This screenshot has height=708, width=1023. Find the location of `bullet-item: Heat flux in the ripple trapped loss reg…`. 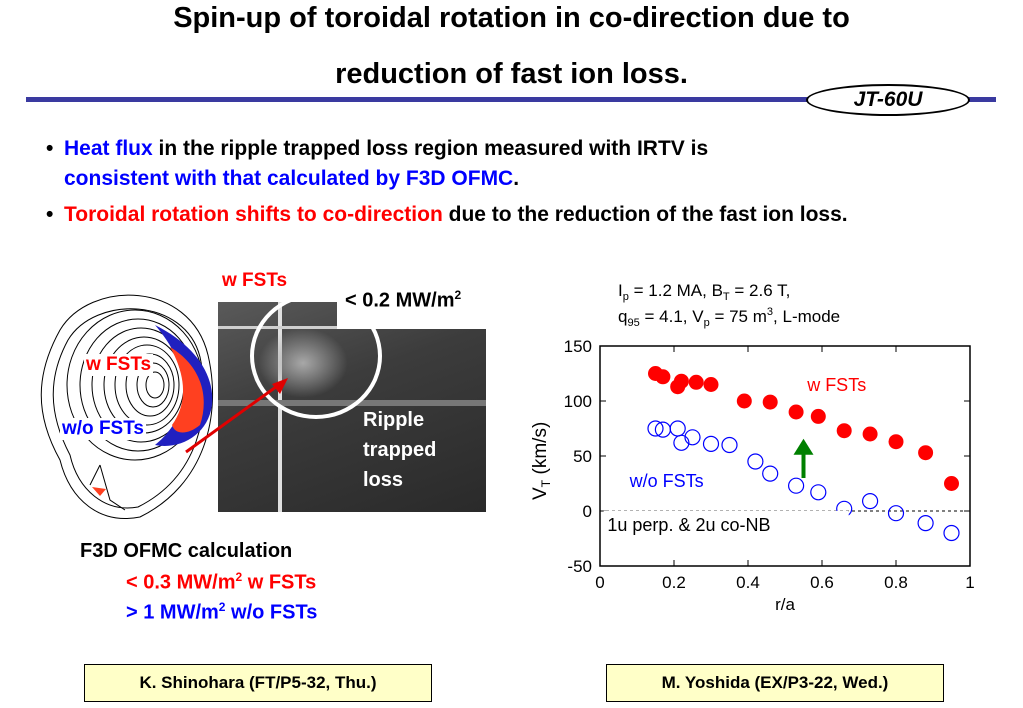

bullet-item: Heat flux in the ripple trapped loss reg… is located at coordinates (506, 164).